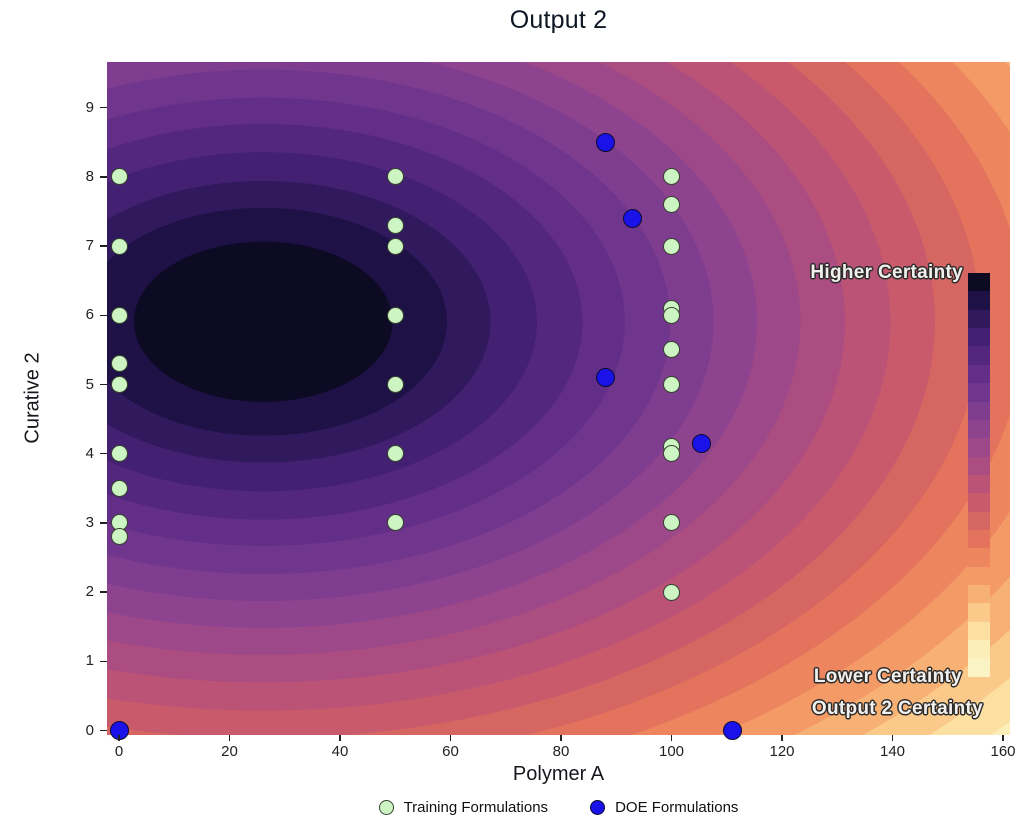  What do you see at coordinates (89, 107) in the screenshot?
I see `y-tick-label: 9` at bounding box center [89, 107].